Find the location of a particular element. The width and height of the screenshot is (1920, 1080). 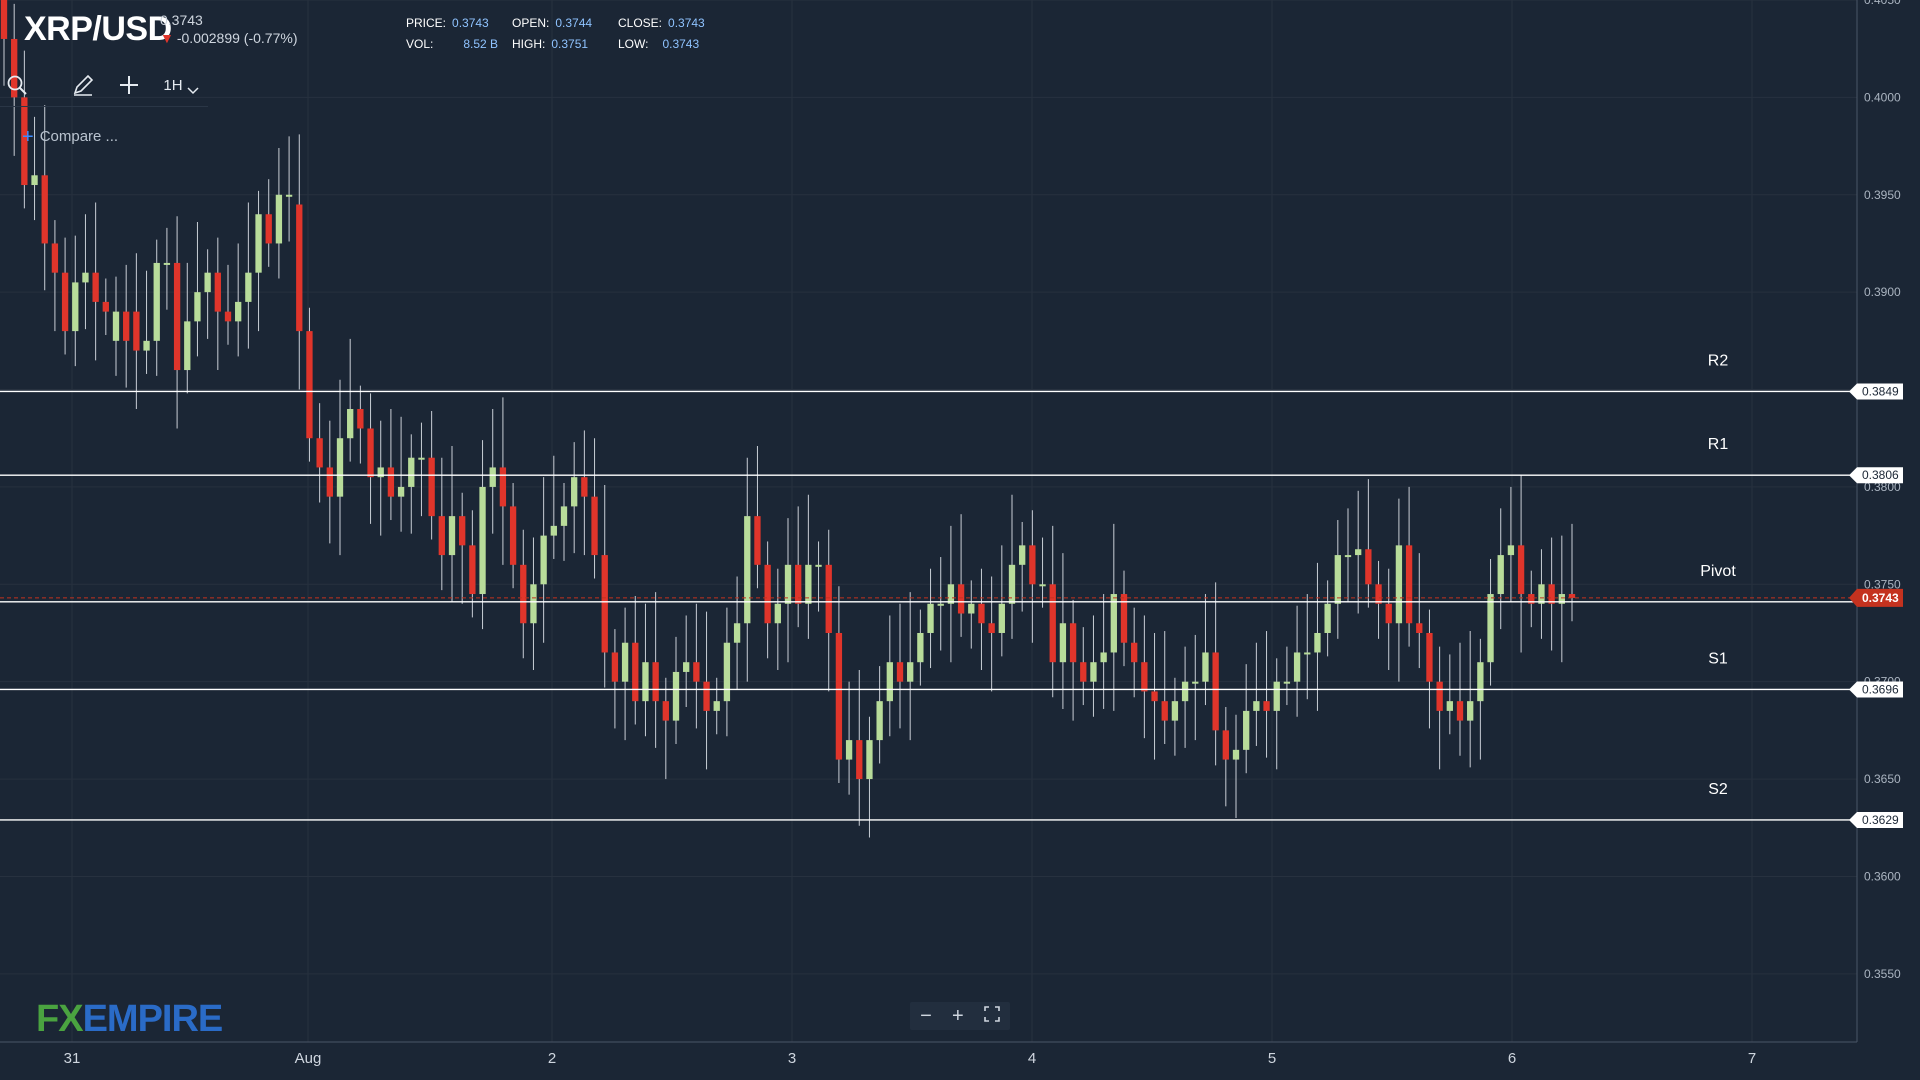

plus-icon: + is located at coordinates (28, 137).